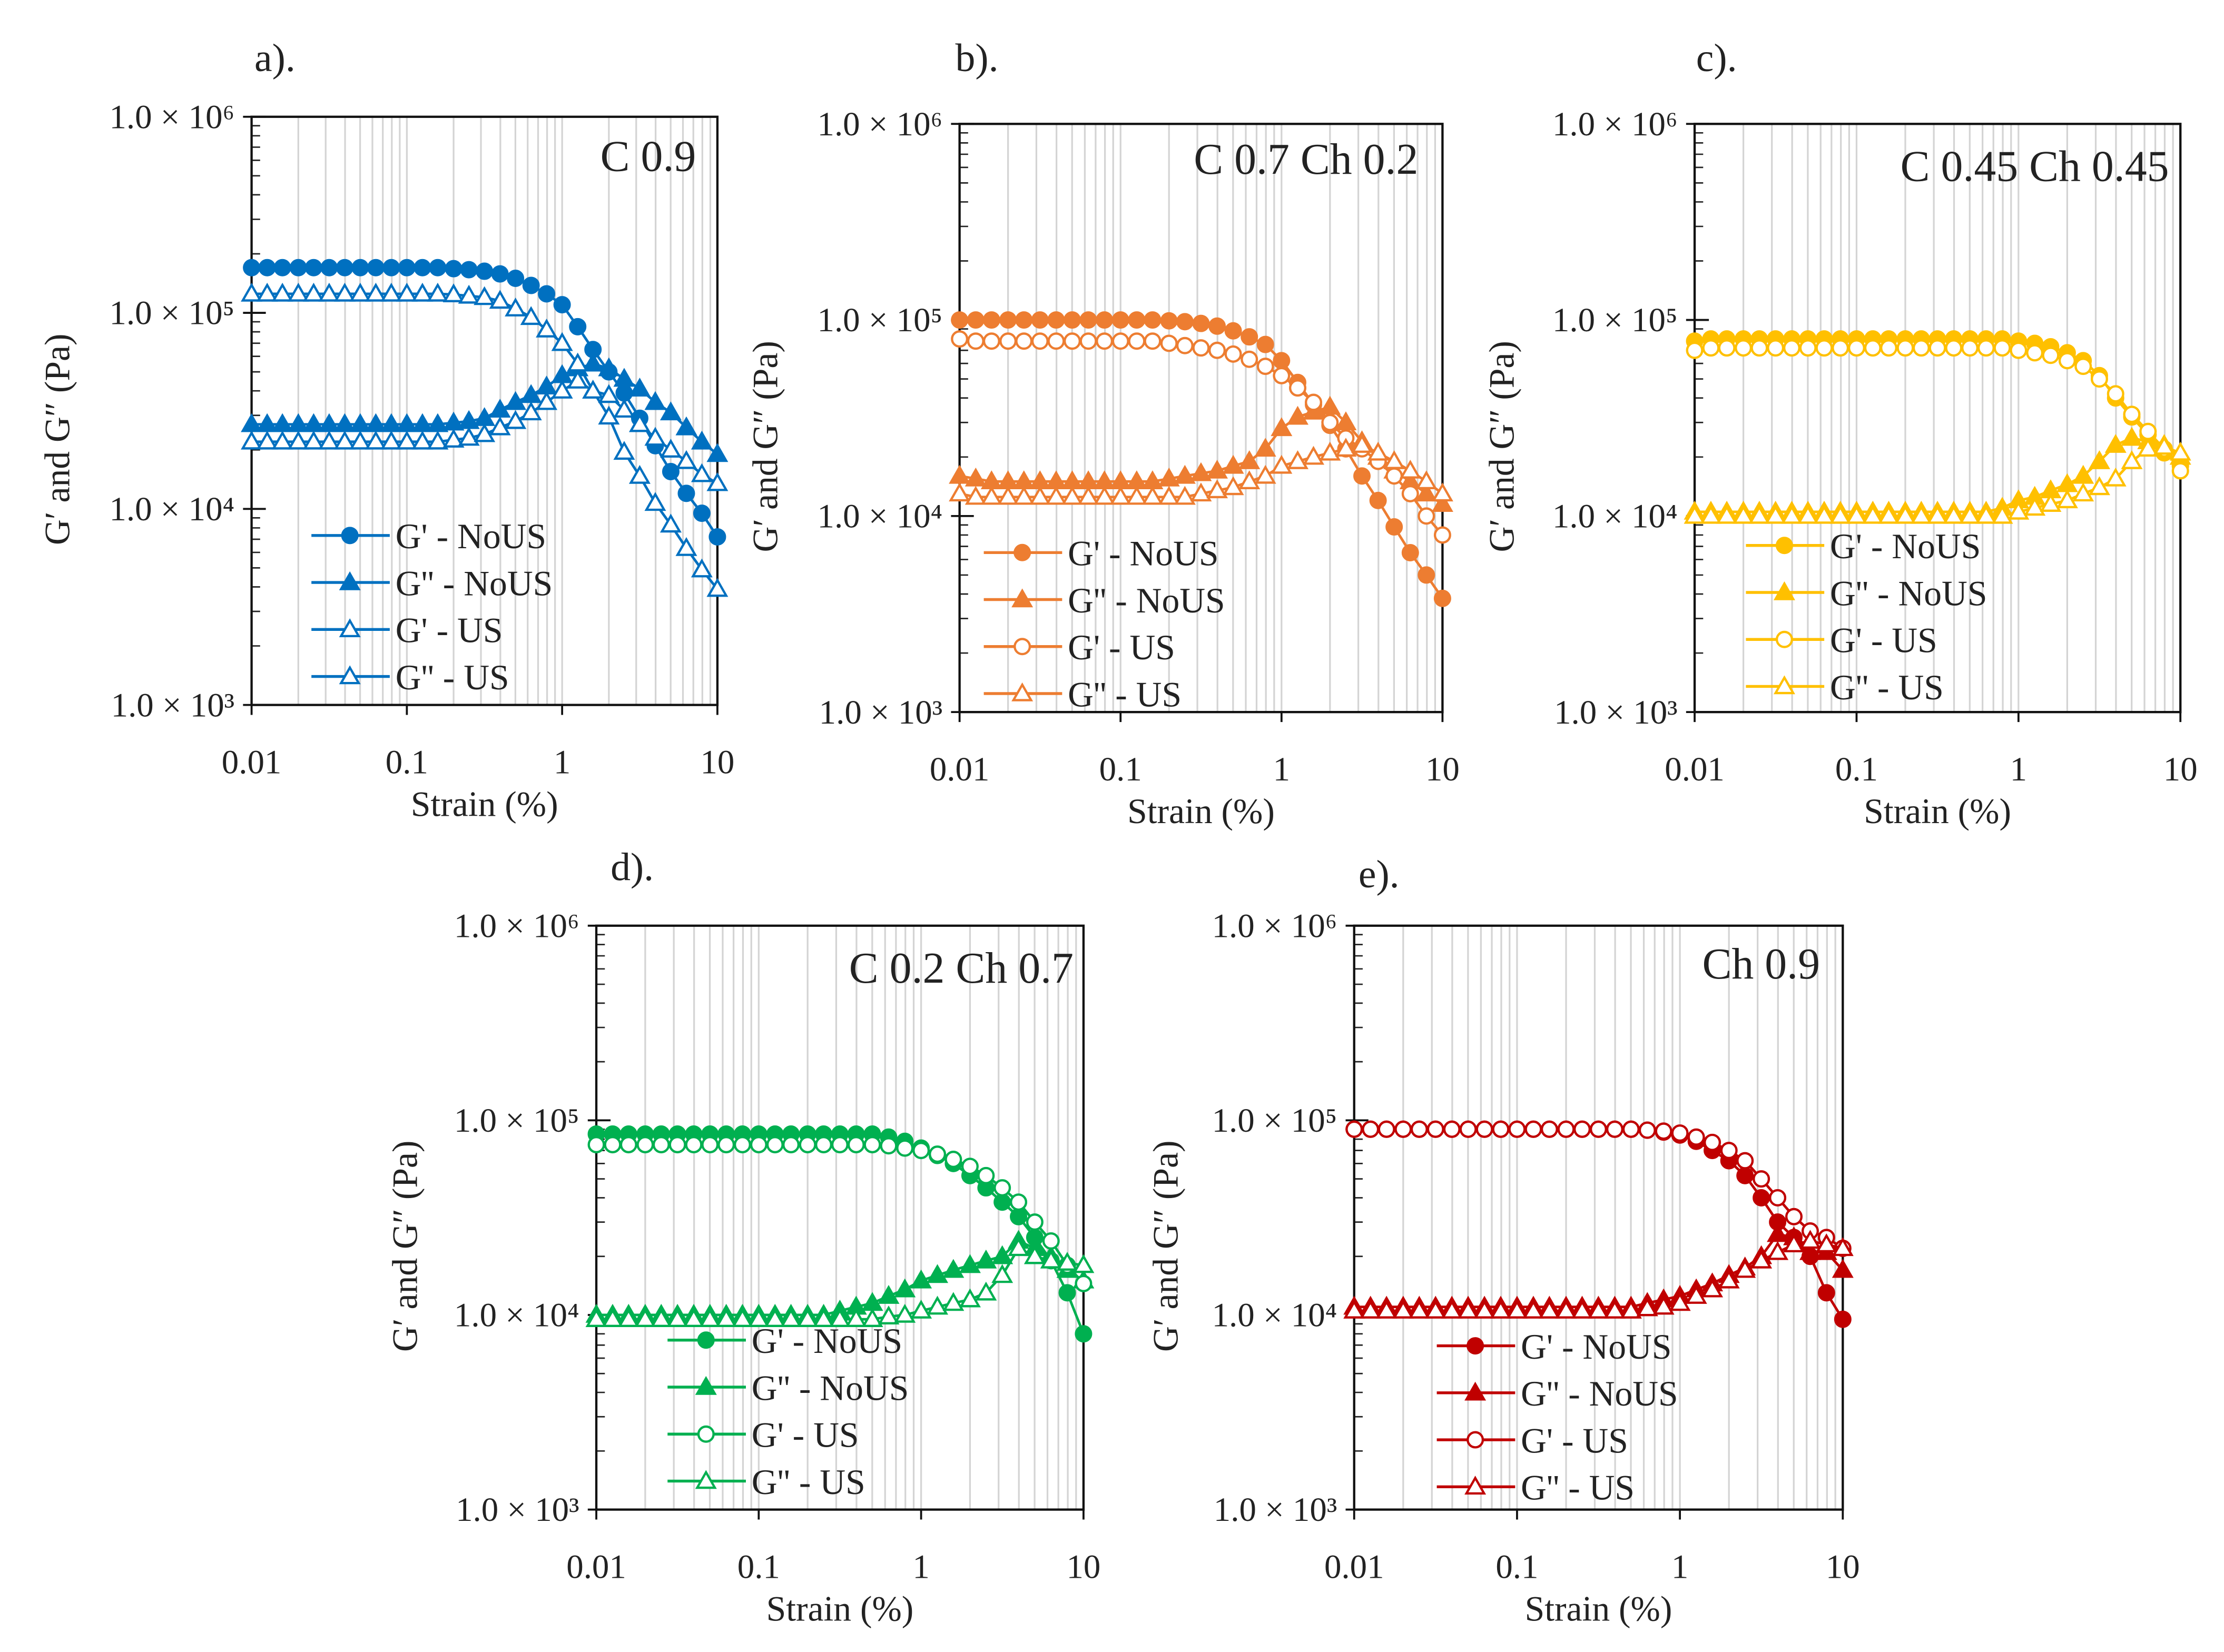 The height and width of the screenshot is (1652, 2224). What do you see at coordinates (1274, 926) in the screenshot?
I see `y-tick-label: 1.0 × 10⁶` at bounding box center [1274, 926].